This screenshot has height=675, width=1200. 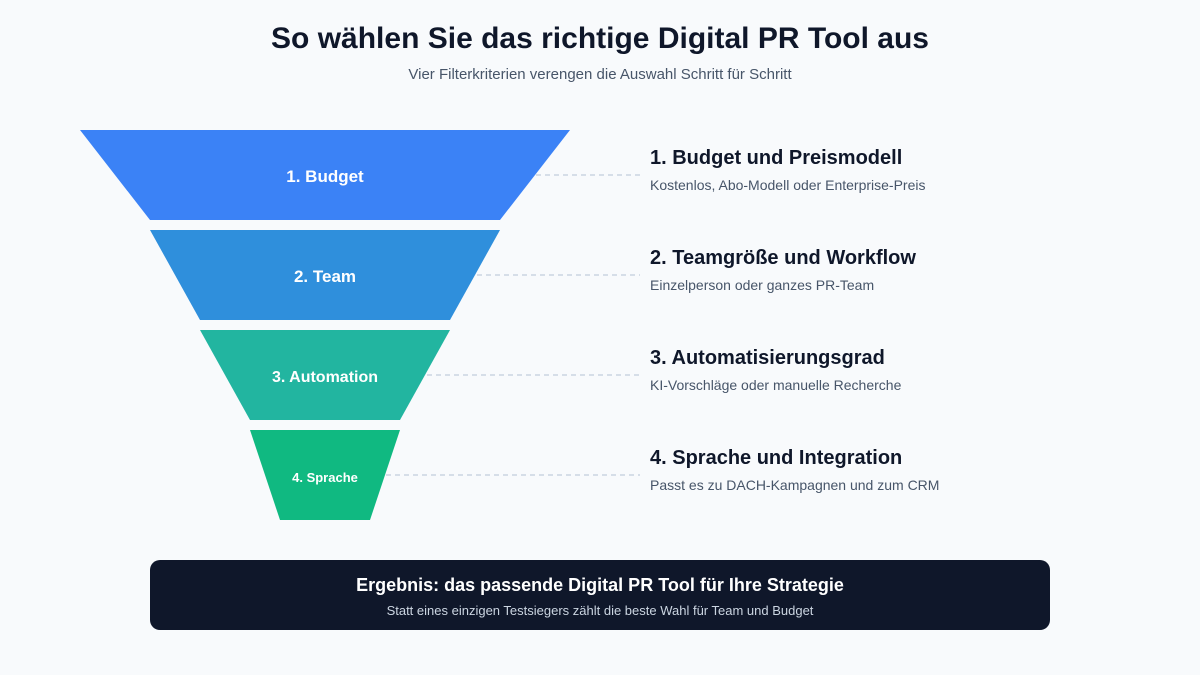 What do you see at coordinates (795, 485) in the screenshot?
I see `stage-desc-sprache: Passt es zu DACH-Kampagnen und zum CRM` at bounding box center [795, 485].